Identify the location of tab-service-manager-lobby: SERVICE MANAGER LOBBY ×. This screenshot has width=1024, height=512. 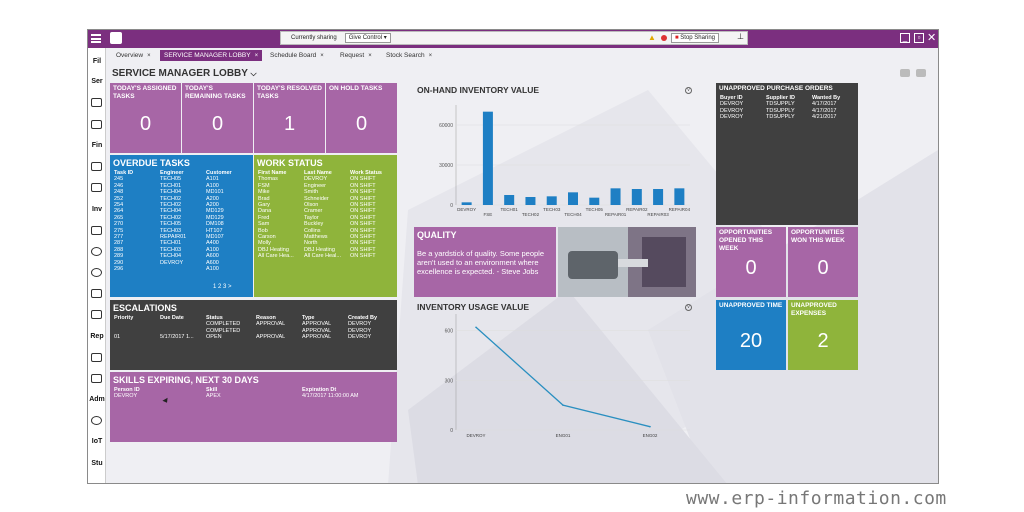
(211, 55).